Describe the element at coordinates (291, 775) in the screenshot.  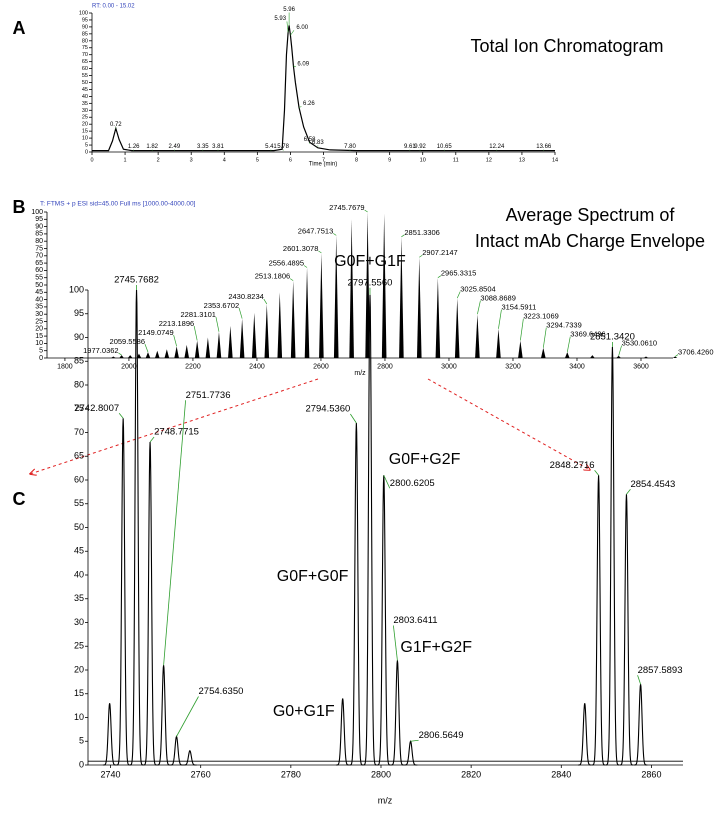
I see `x-tick-label: 2780` at that location.